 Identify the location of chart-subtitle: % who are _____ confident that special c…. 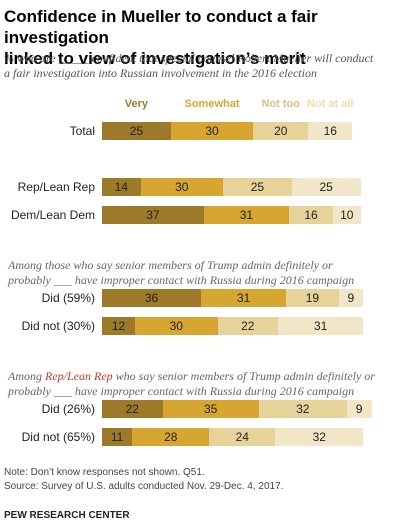
(206, 66).